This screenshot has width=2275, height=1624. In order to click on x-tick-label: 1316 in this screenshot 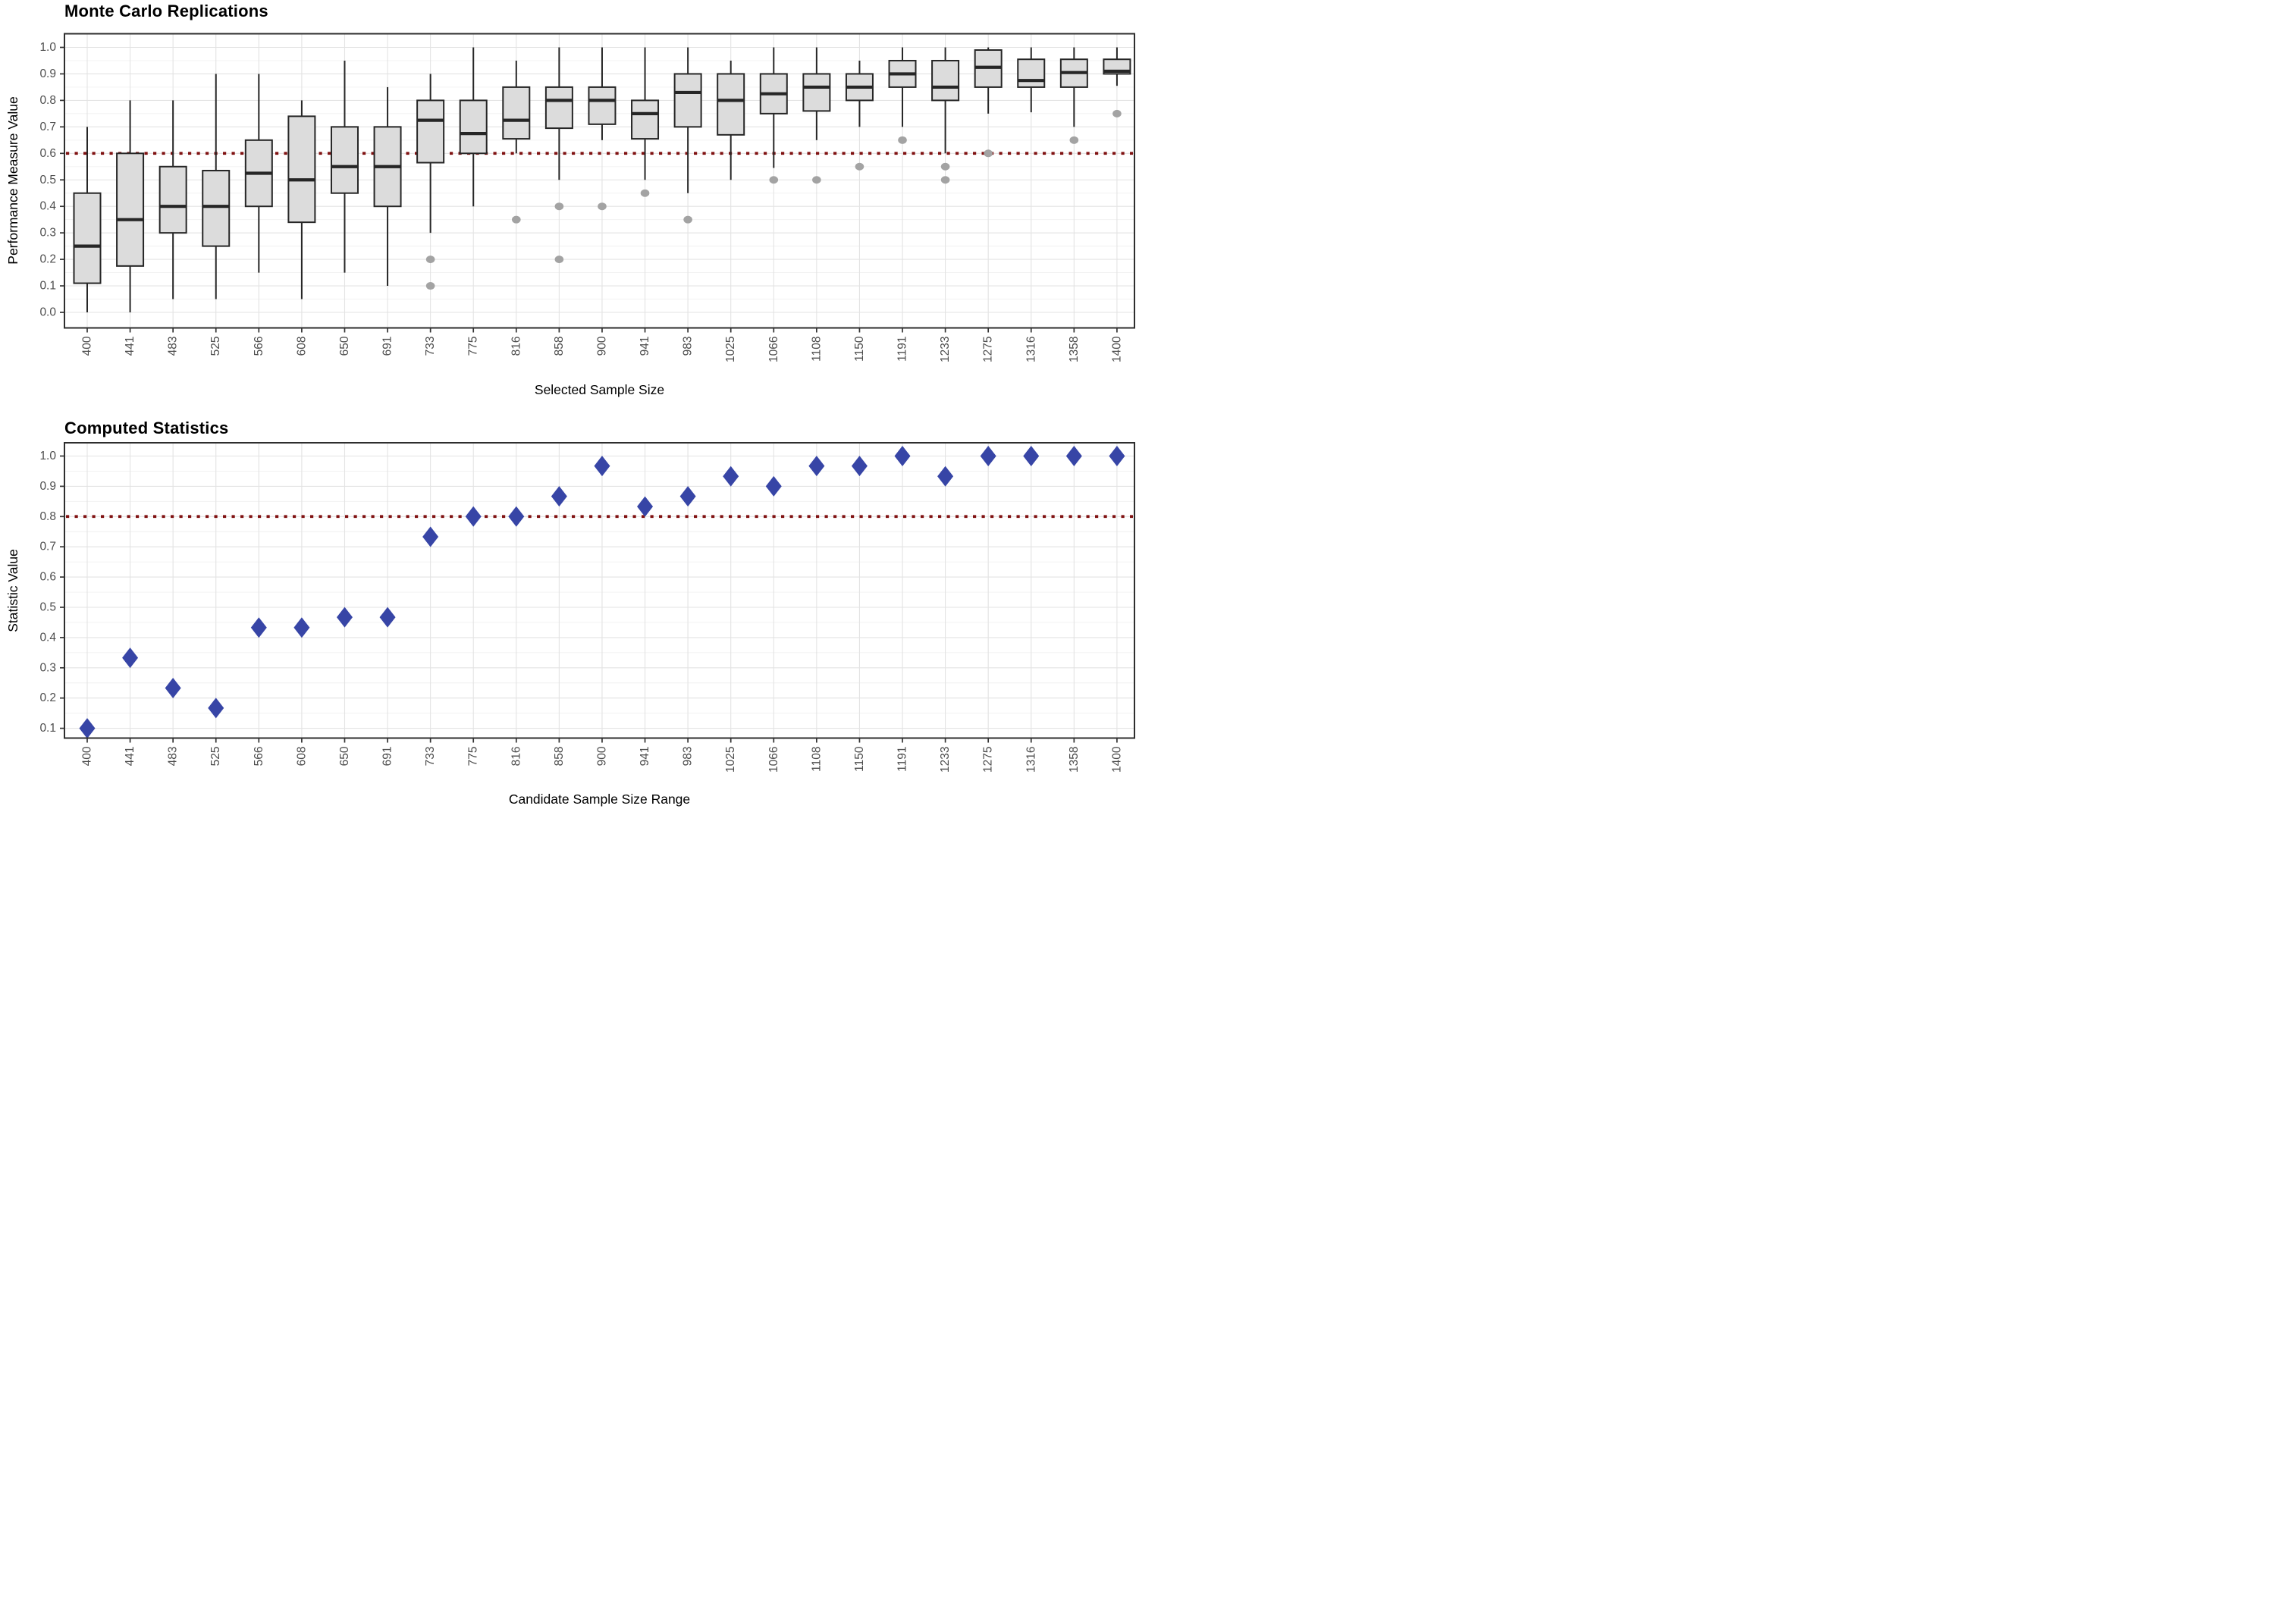, I will do `click(1031, 760)`.